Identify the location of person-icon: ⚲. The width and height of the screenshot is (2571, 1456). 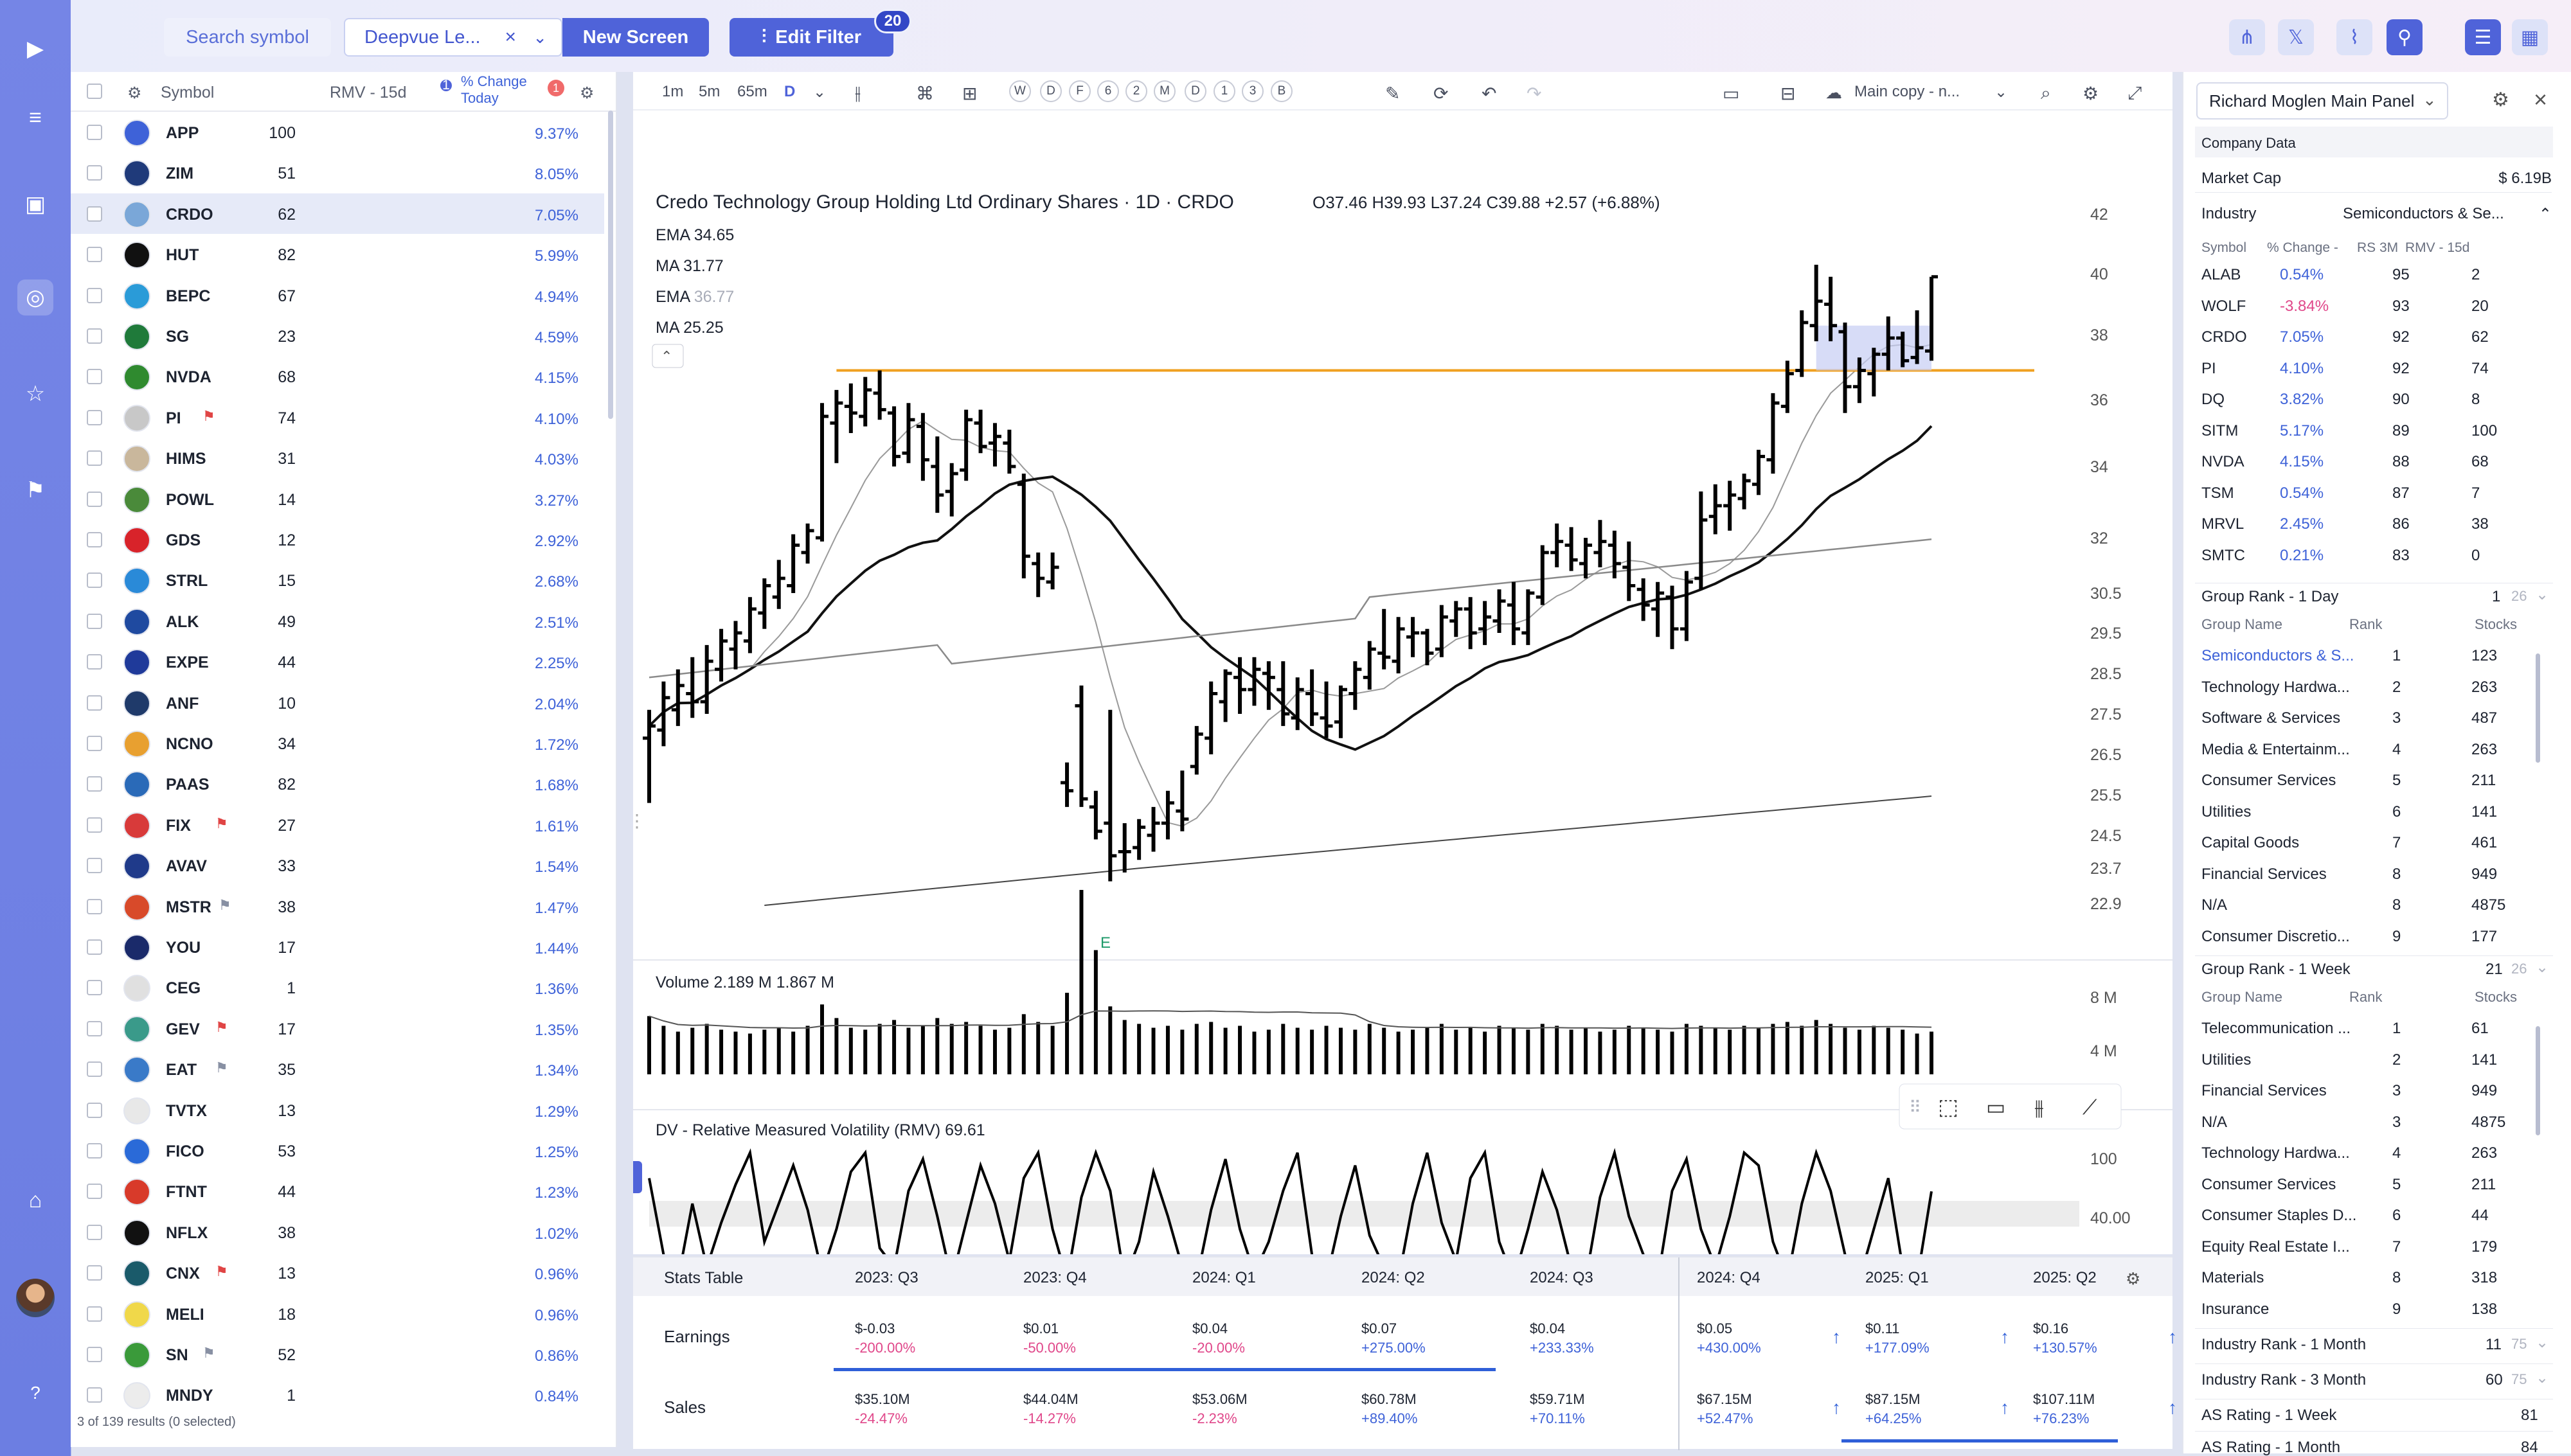
(2405, 37).